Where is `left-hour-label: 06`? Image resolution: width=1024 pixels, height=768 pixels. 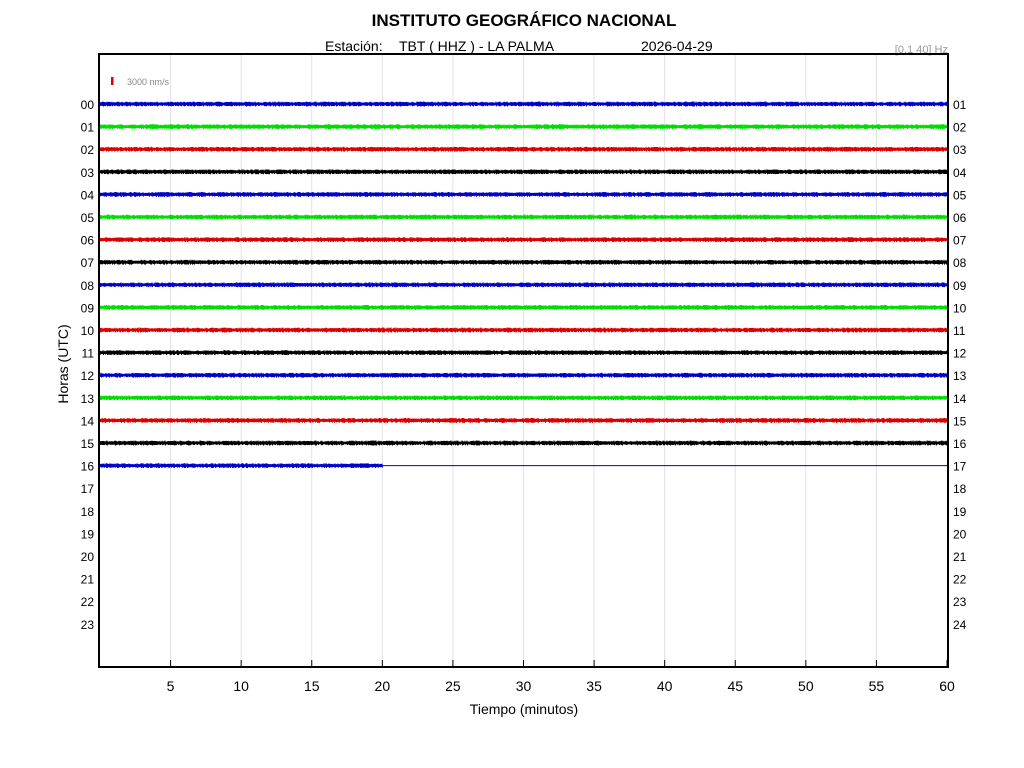
left-hour-label: 06 is located at coordinates (88, 241).